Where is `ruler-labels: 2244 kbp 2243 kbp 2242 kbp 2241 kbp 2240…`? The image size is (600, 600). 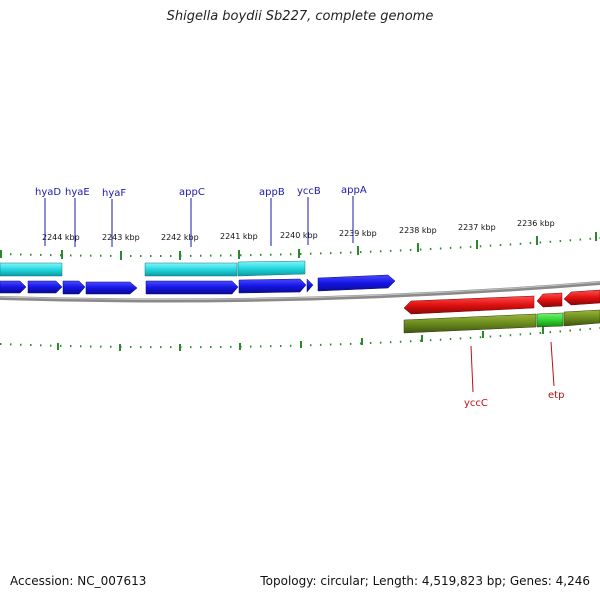 ruler-labels: 2244 kbp 2243 kbp 2242 kbp 2241 kbp 2240… is located at coordinates (298, 230).